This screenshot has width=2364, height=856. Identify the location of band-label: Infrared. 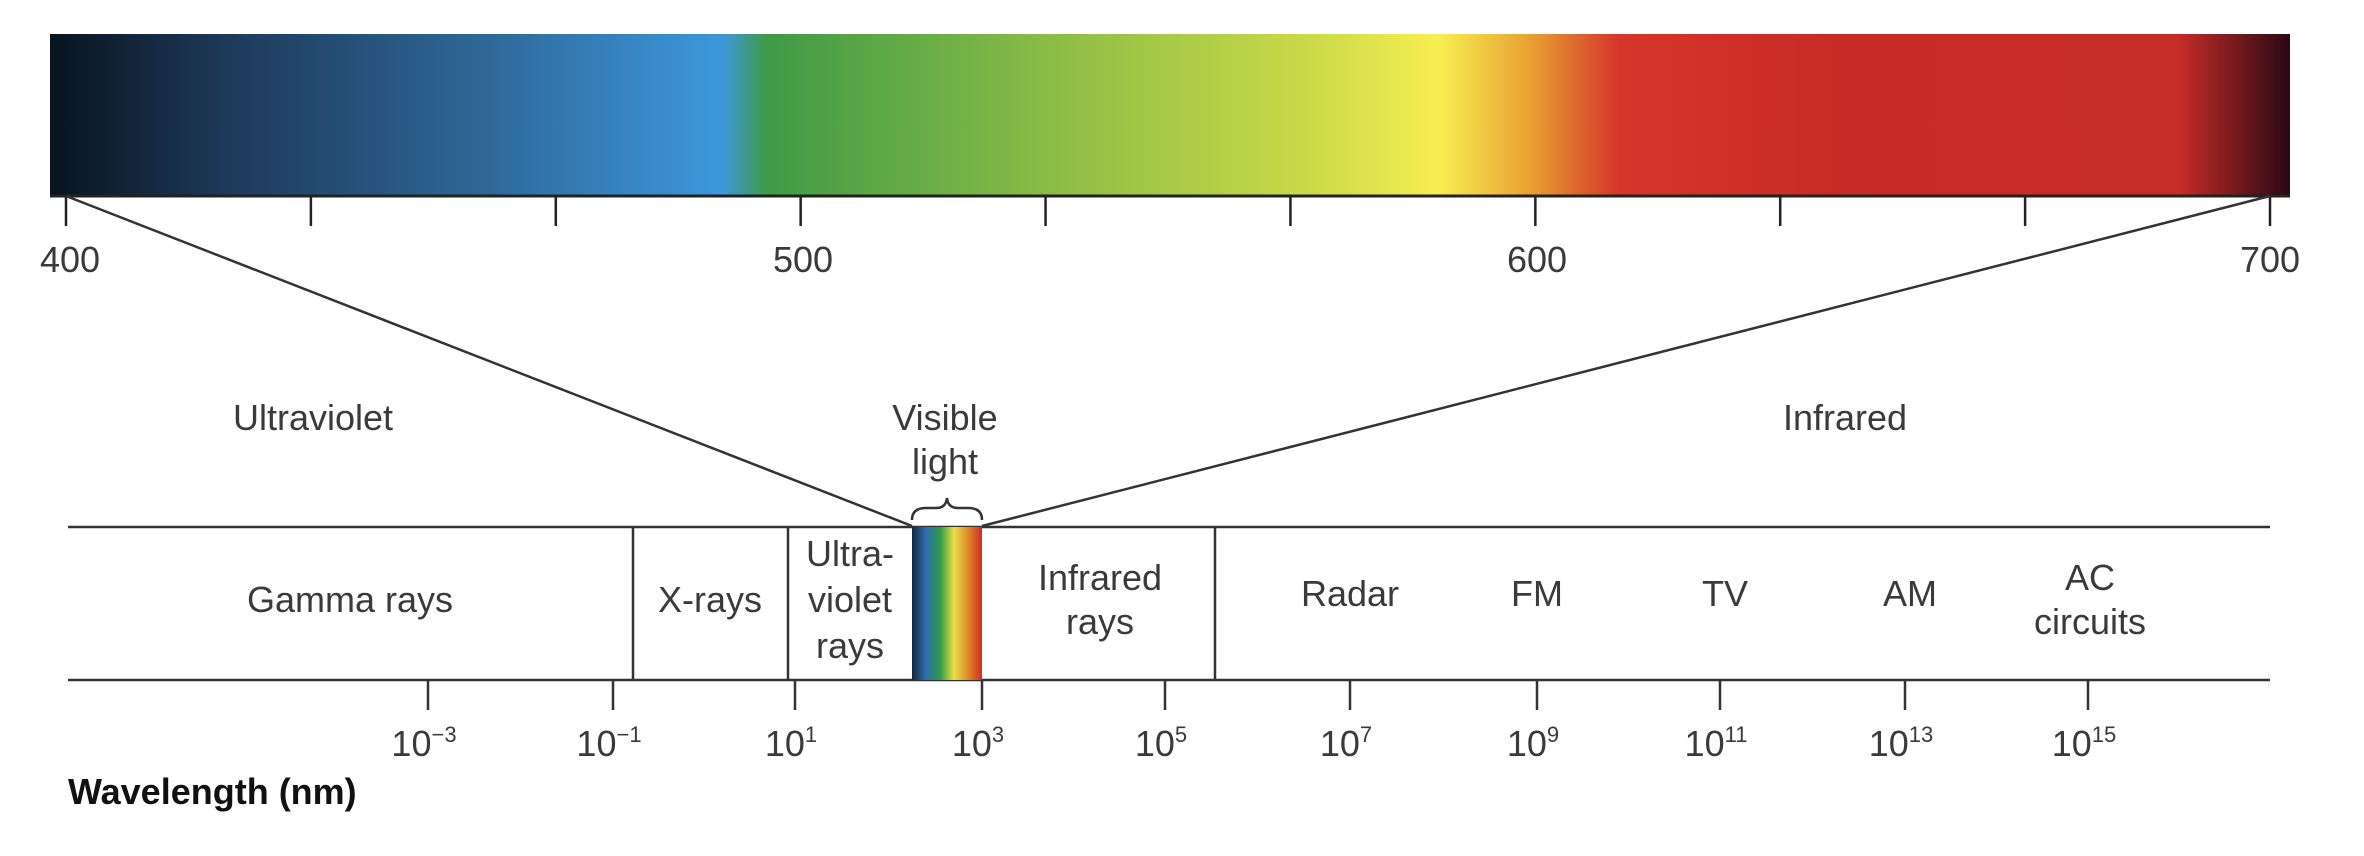
(1100, 577).